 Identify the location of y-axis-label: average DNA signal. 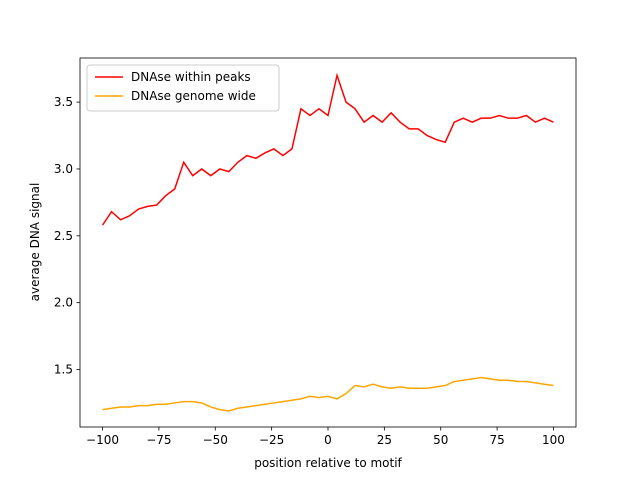
(35, 242).